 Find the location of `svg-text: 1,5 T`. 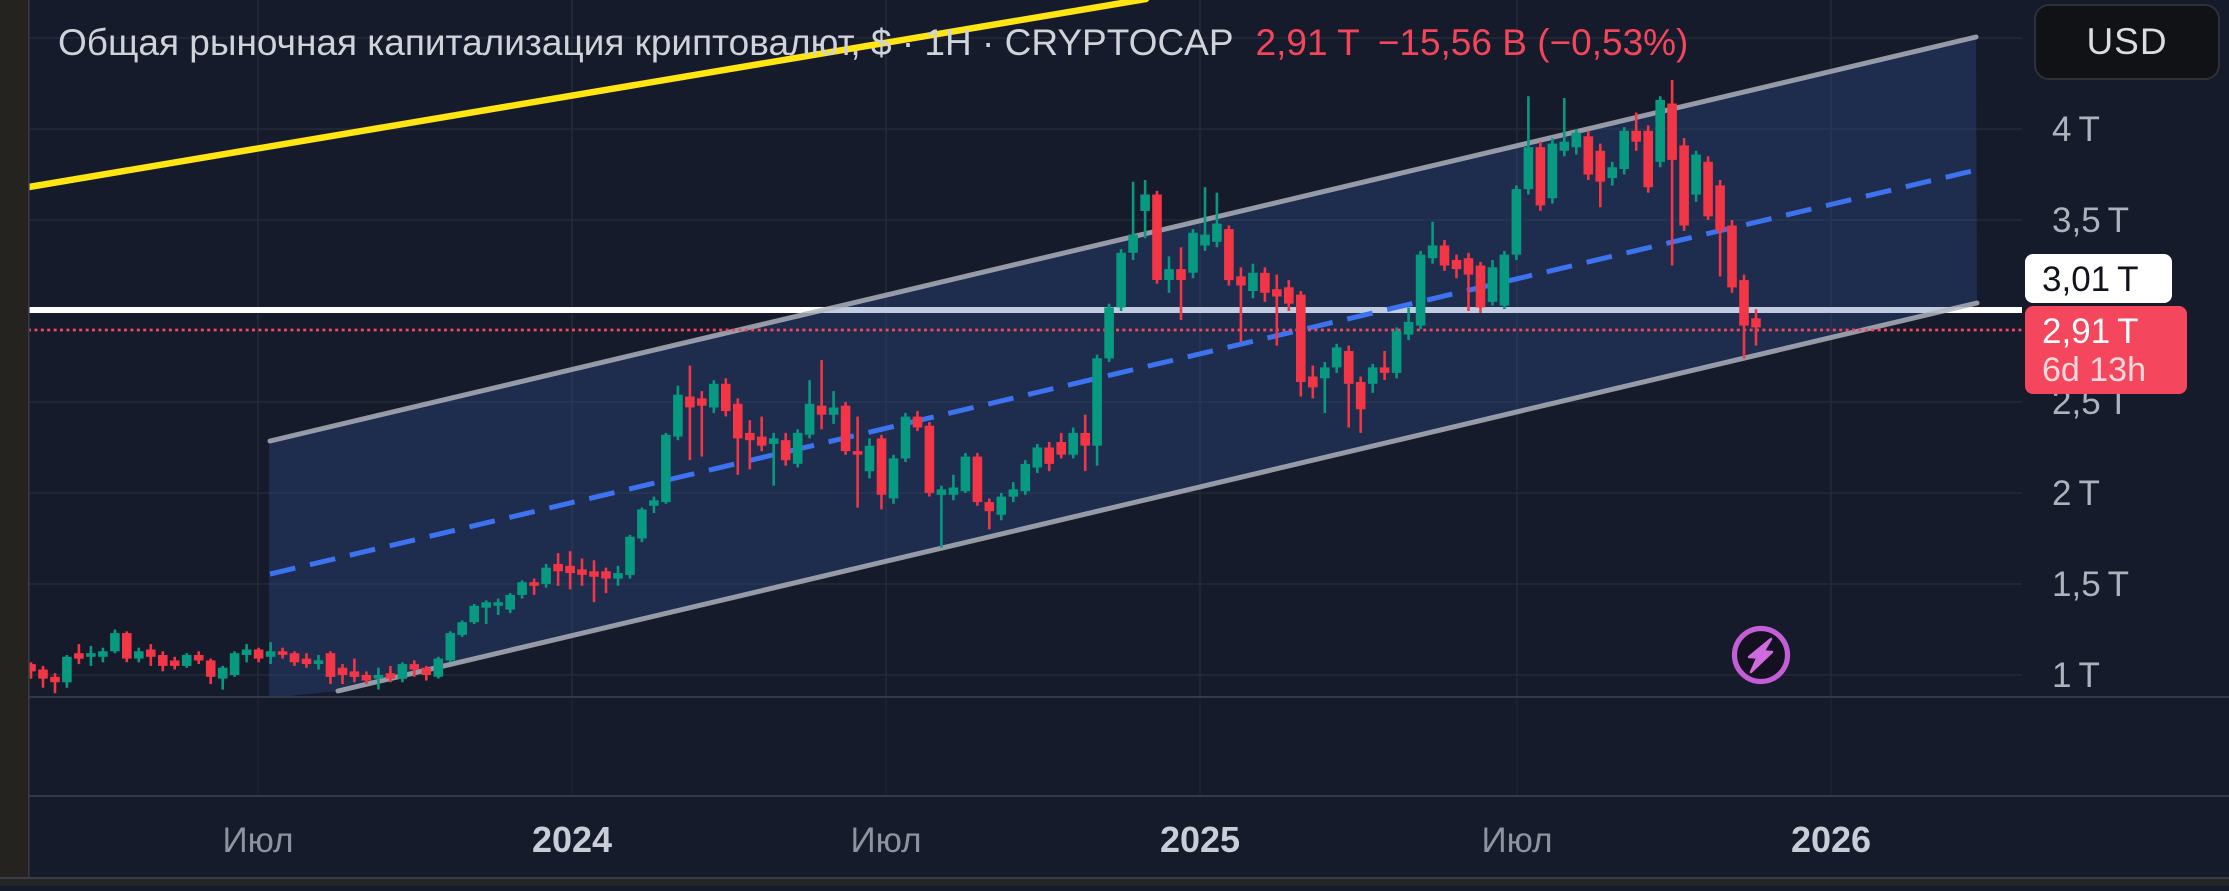

svg-text: 1,5 T is located at coordinates (2090, 584).